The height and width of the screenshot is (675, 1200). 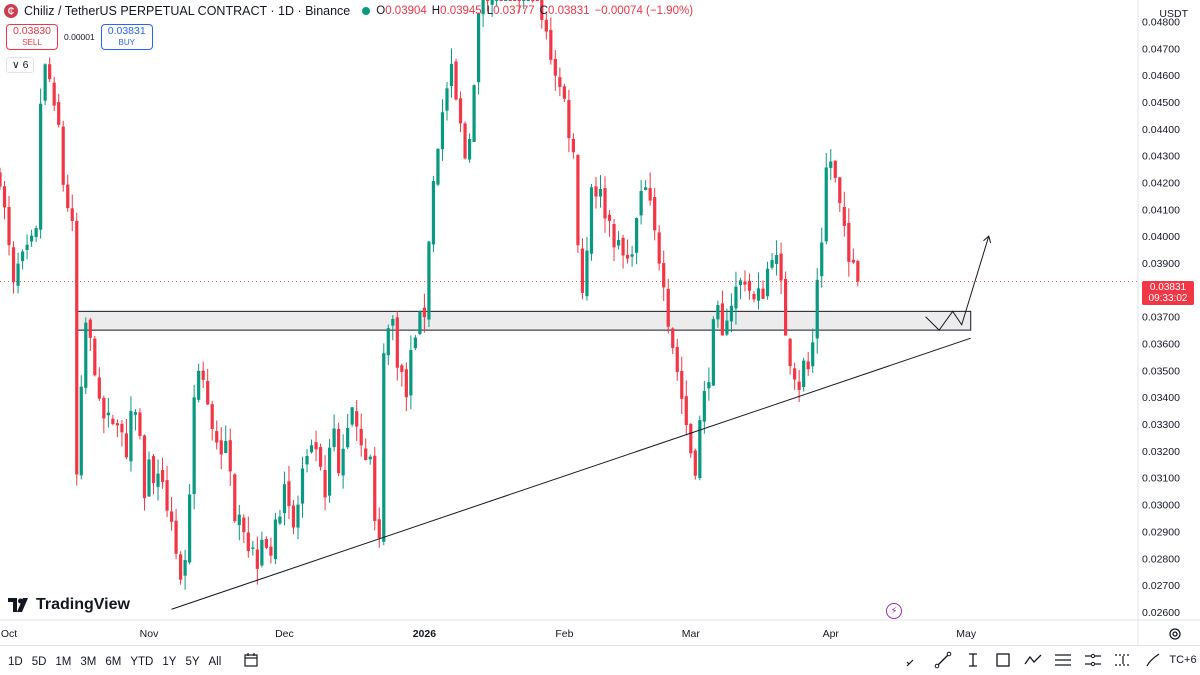 I want to click on magnet-icon, so click(x=913, y=660).